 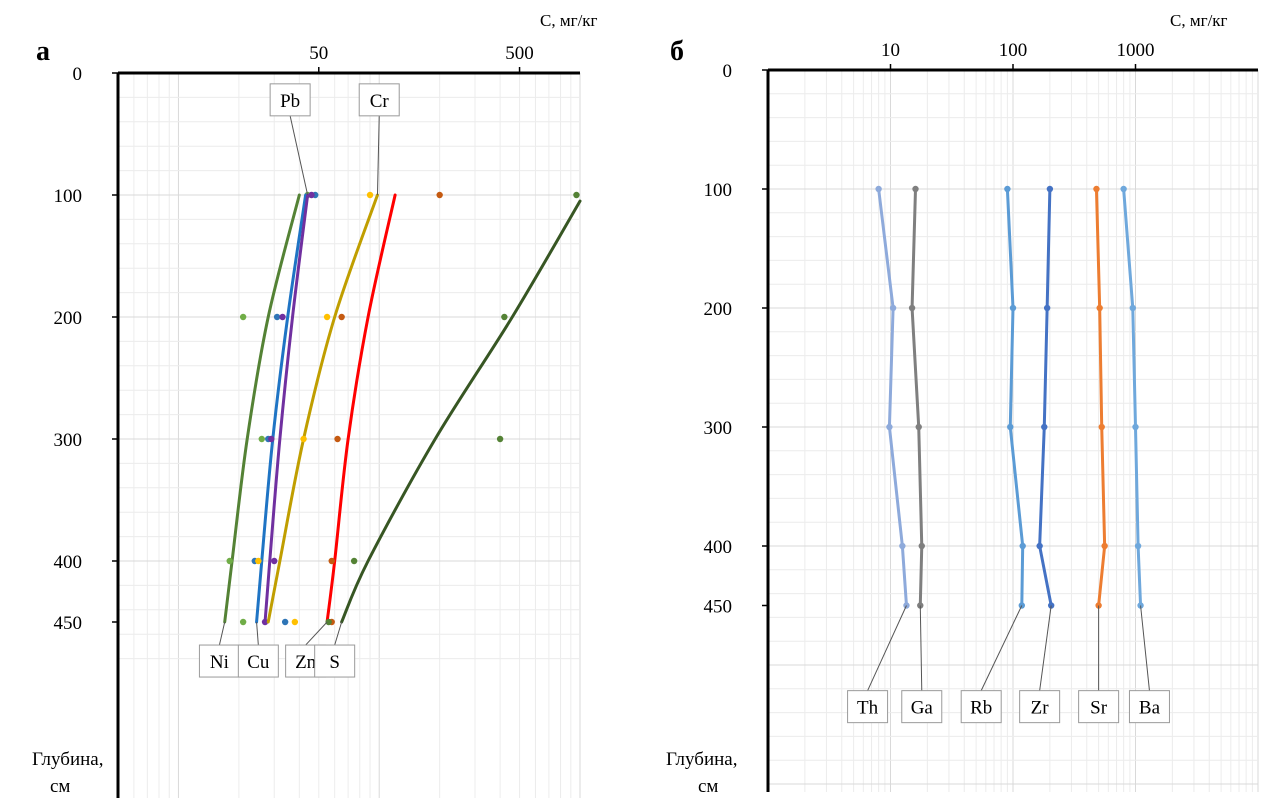 I want to click on panel-b-label-box-zr, so click(x=1040, y=707).